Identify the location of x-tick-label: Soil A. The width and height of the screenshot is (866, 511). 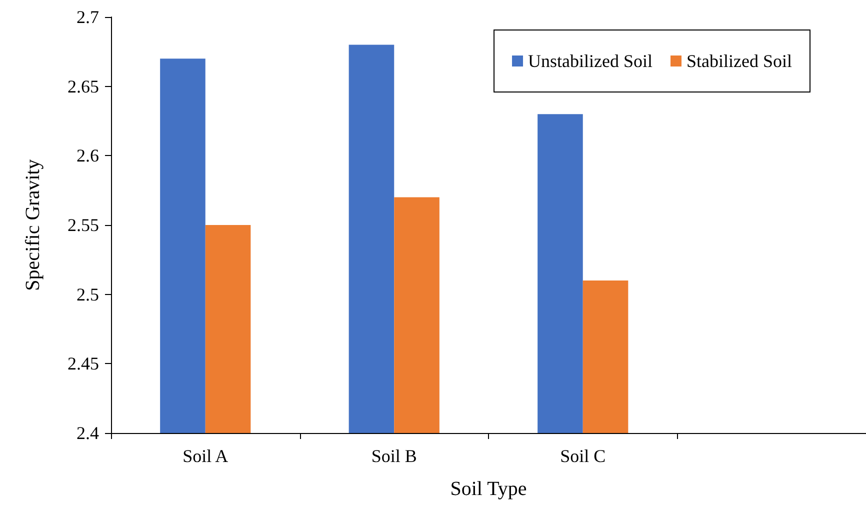
(205, 456).